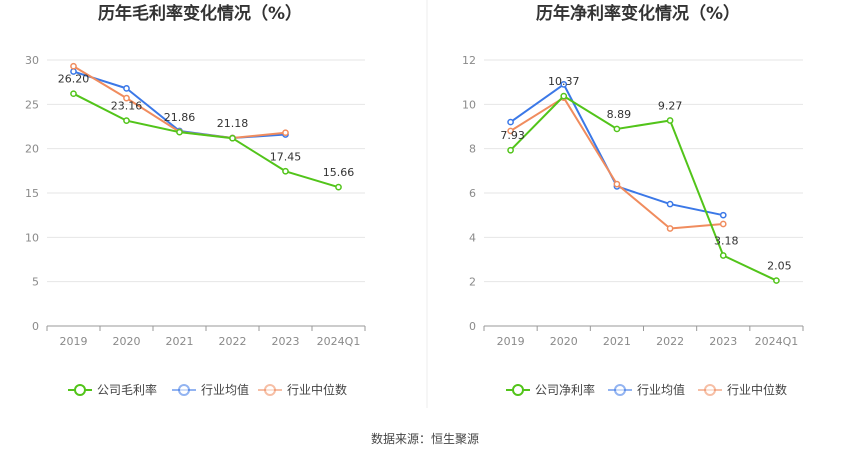 The image size is (850, 463). I want to click on data-label: 3.18, so click(726, 241).